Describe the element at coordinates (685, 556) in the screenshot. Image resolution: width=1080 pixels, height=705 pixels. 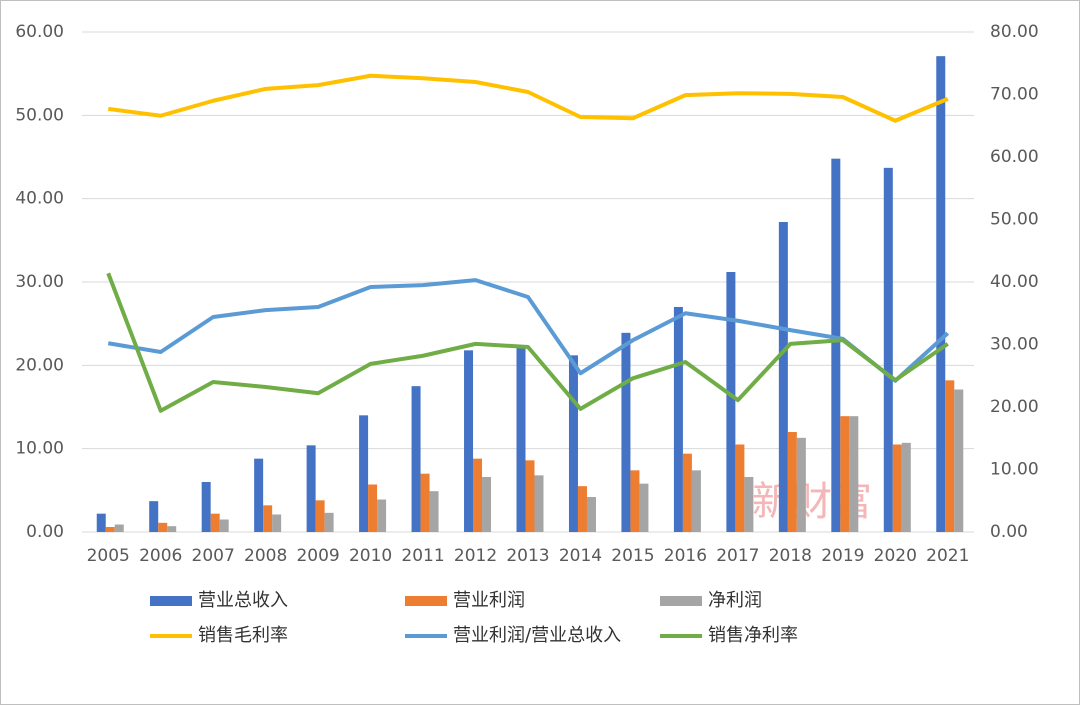
I see `x-tick-label: 2016` at that location.